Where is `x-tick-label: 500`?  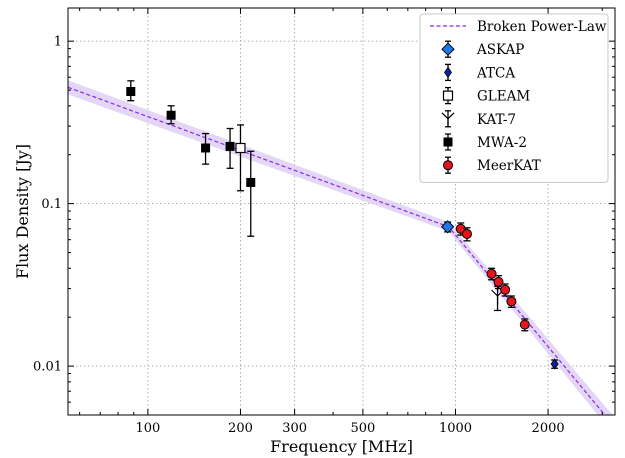 x-tick-label: 500 is located at coordinates (362, 428).